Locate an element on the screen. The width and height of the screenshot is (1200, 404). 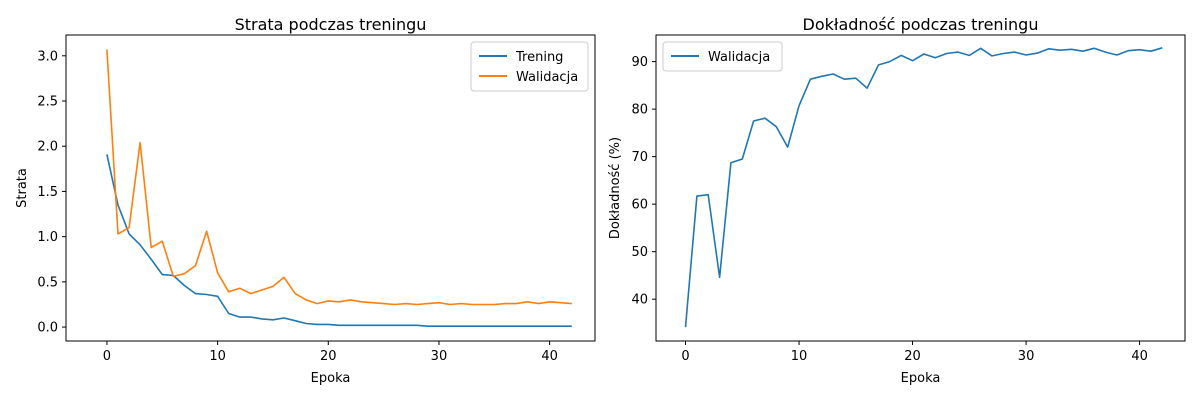
loss-x-ticks: 0 10 20 30 40 is located at coordinates (330, 352).